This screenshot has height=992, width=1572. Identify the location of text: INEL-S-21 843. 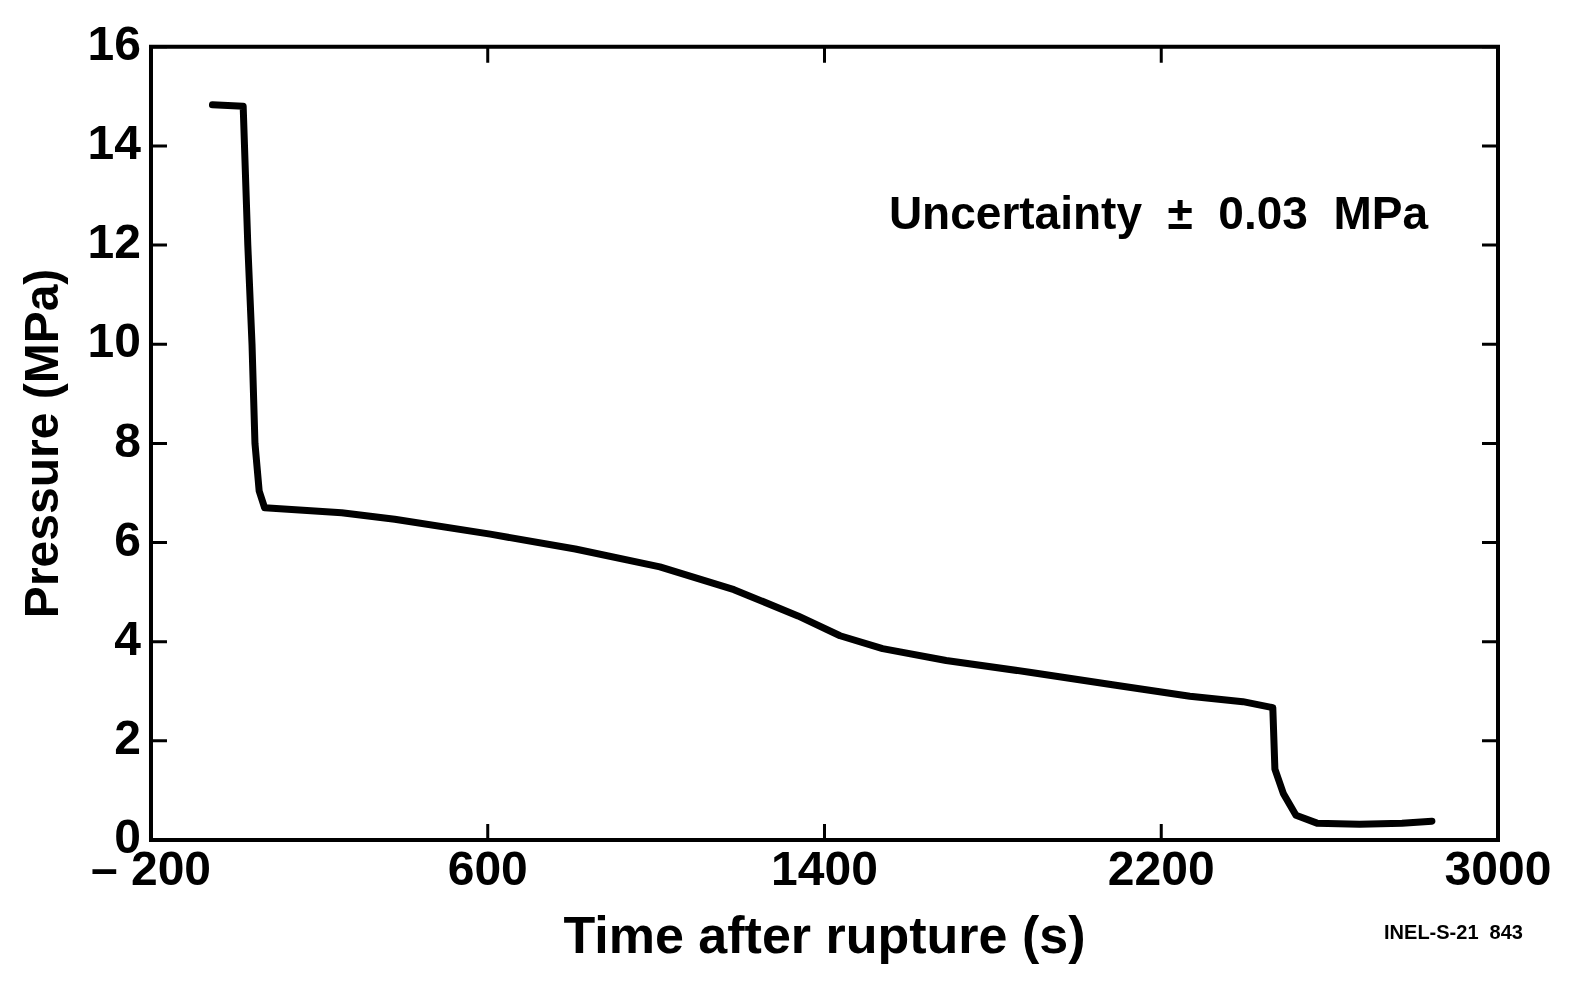
(1453, 931).